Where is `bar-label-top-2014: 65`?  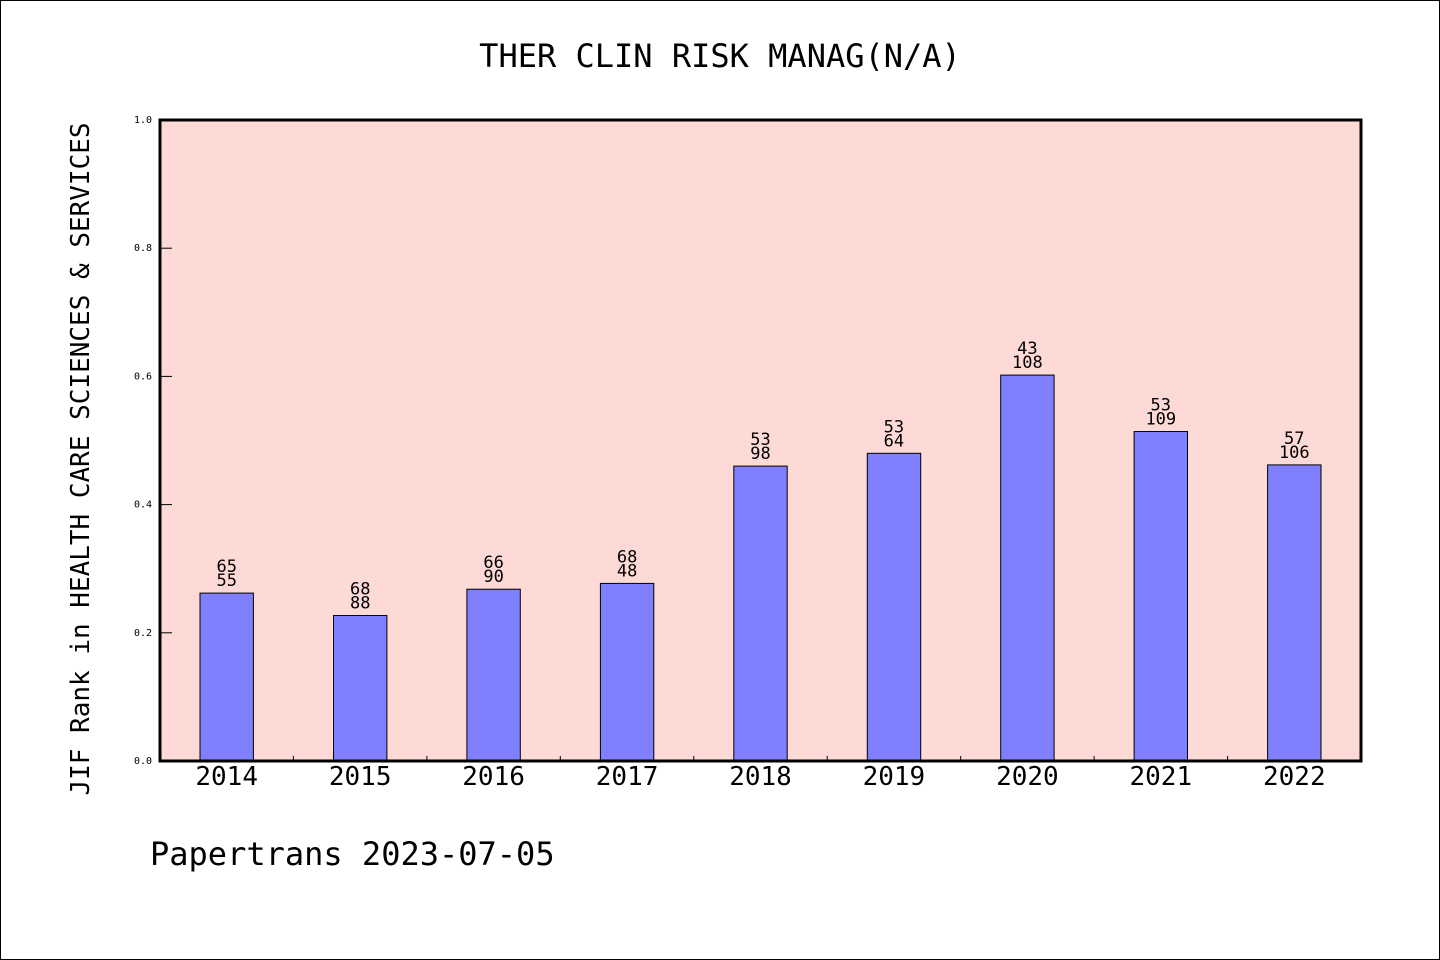 bar-label-top-2014: 65 is located at coordinates (226, 567).